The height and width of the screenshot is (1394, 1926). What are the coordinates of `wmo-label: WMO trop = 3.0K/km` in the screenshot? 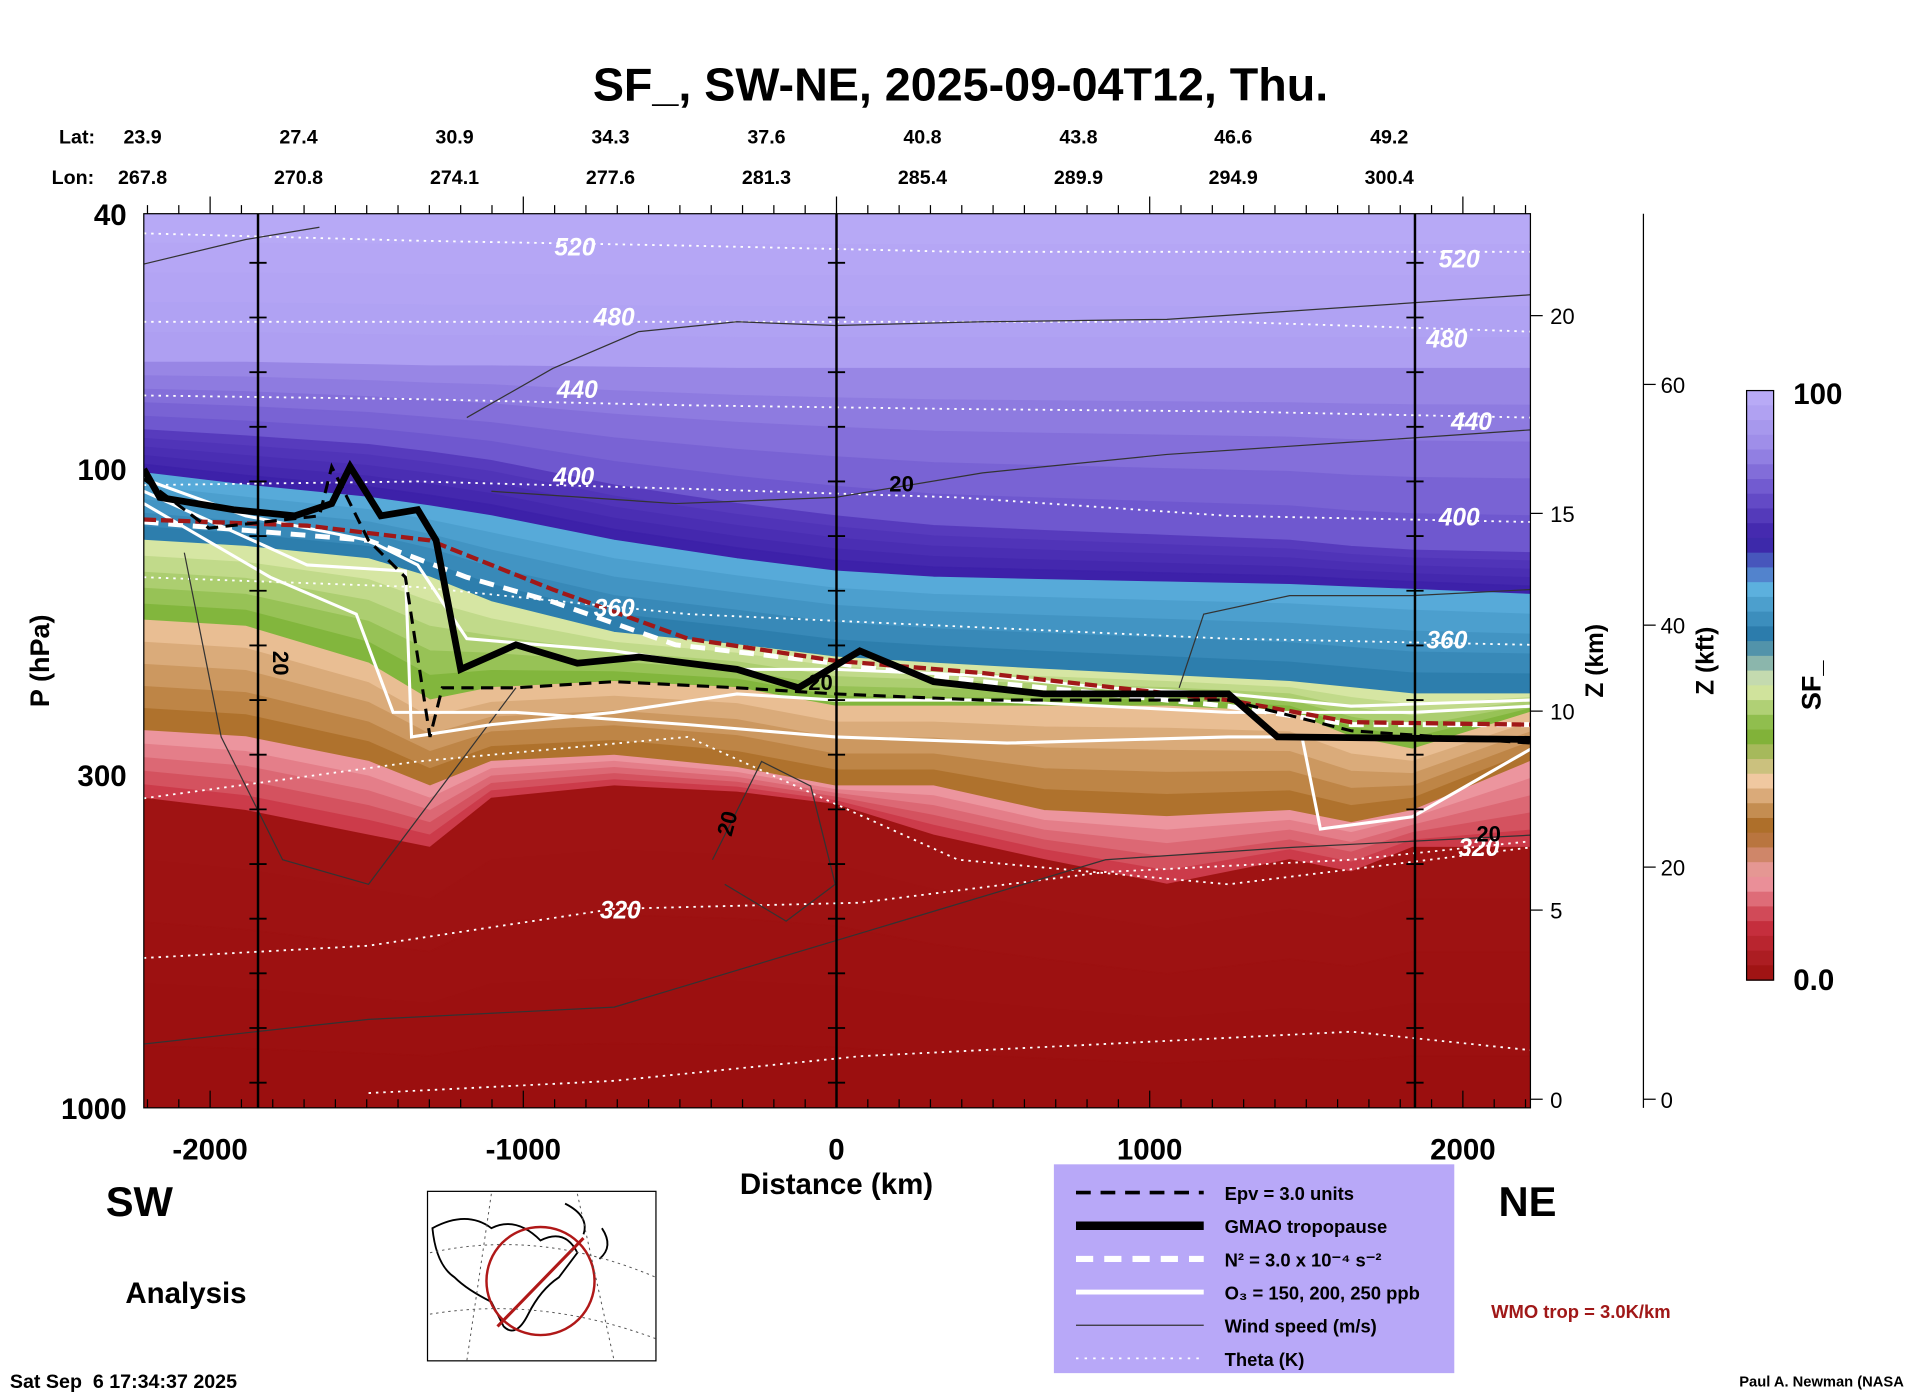 It's located at (1581, 1311).